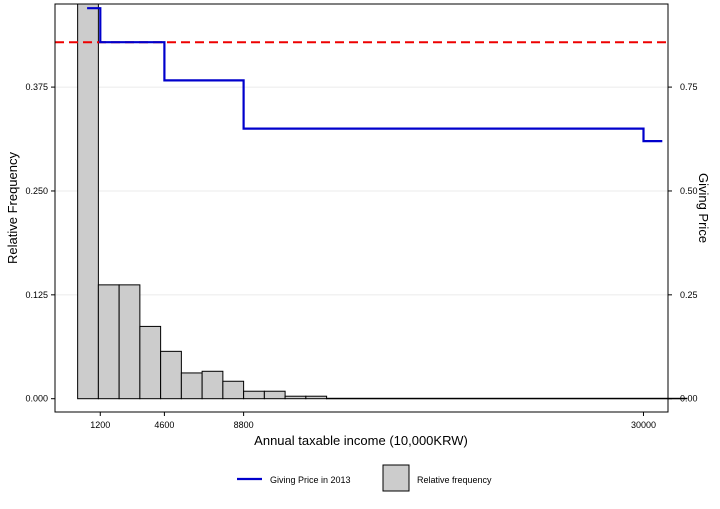 This screenshot has height=509, width=720. Describe the element at coordinates (244, 425) in the screenshot. I see `x-tick-label: 8800` at that location.